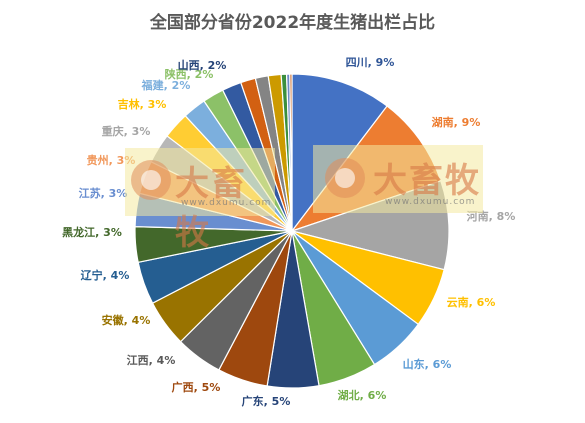 This screenshot has height=423, width=585. What do you see at coordinates (370, 62) in the screenshot?
I see `data-label-1: 四川, 9%` at bounding box center [370, 62].